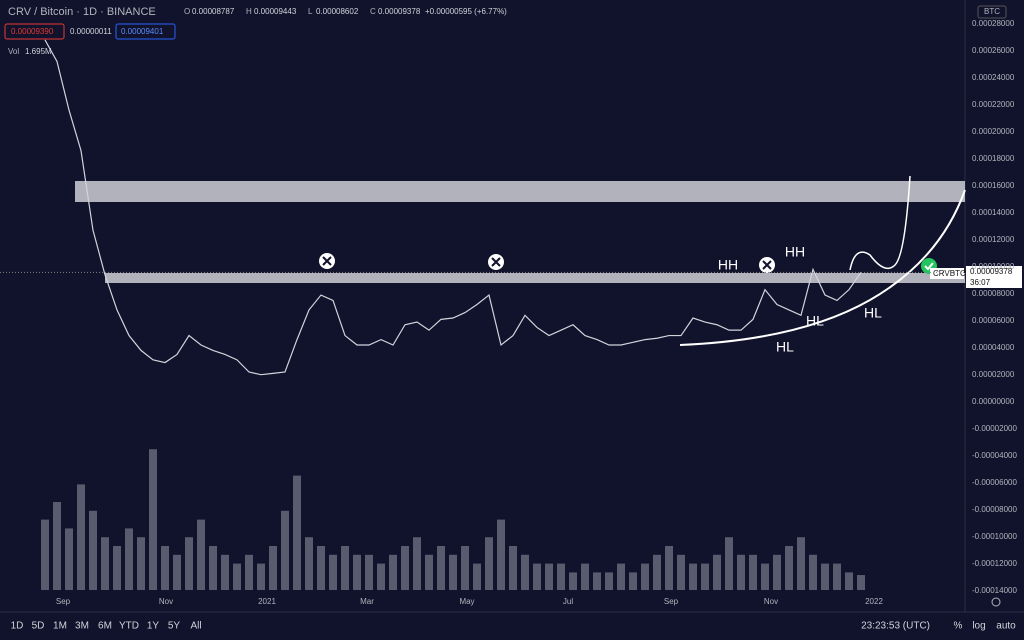 This screenshot has width=1024, height=640. Describe the element at coordinates (996, 602) in the screenshot. I see `settings-icon` at that location.